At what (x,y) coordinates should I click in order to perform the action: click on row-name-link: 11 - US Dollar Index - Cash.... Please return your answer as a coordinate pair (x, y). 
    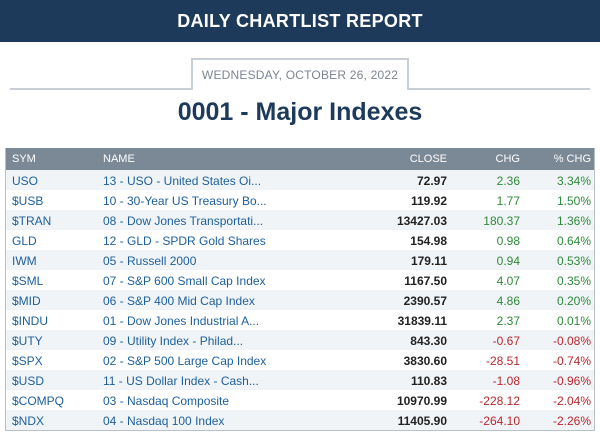
    Looking at the image, I should click on (181, 380).